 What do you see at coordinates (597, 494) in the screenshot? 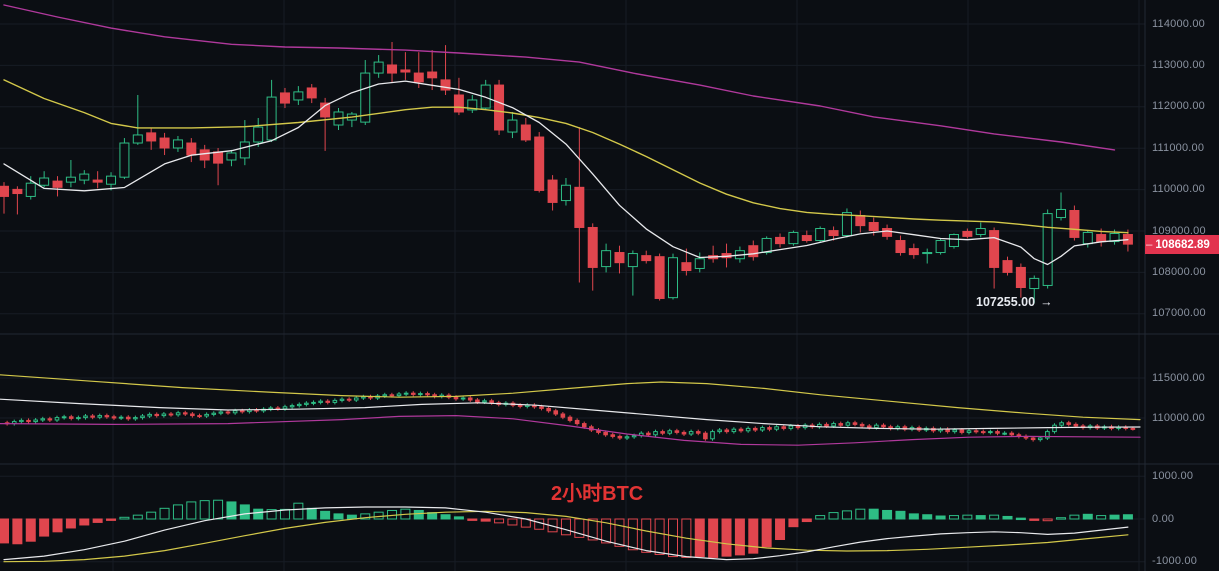
I see `timeframe-watermark: 2小时BTC` at bounding box center [597, 494].